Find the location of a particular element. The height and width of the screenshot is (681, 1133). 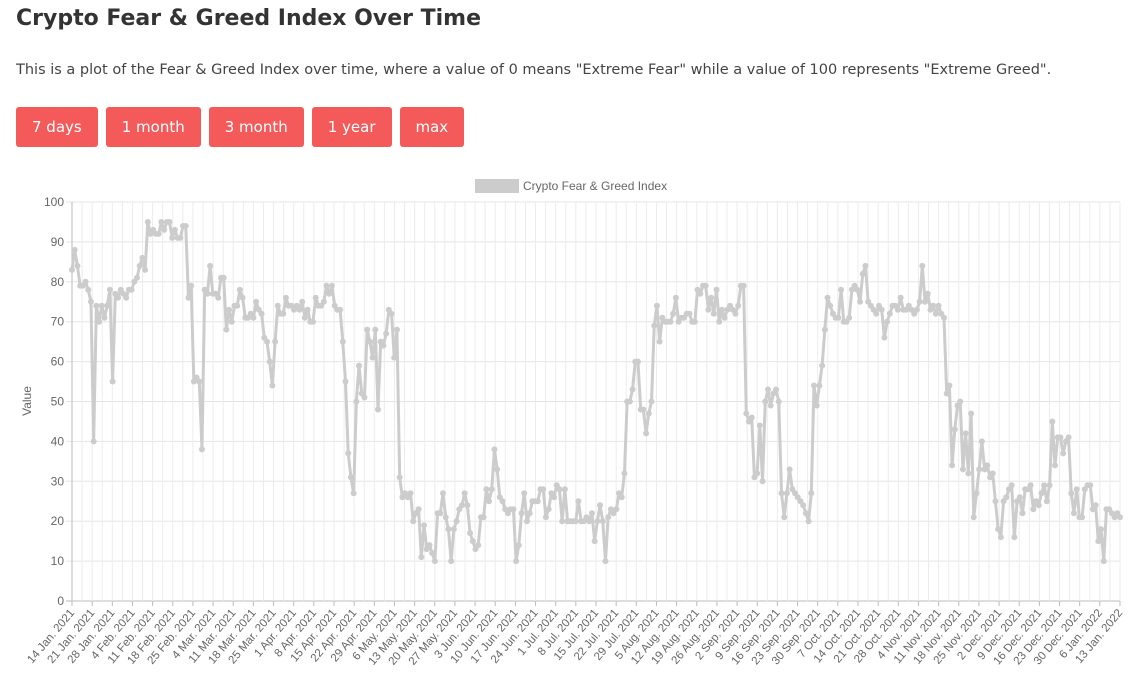

range-1-year-button: 1 year is located at coordinates (351, 127).